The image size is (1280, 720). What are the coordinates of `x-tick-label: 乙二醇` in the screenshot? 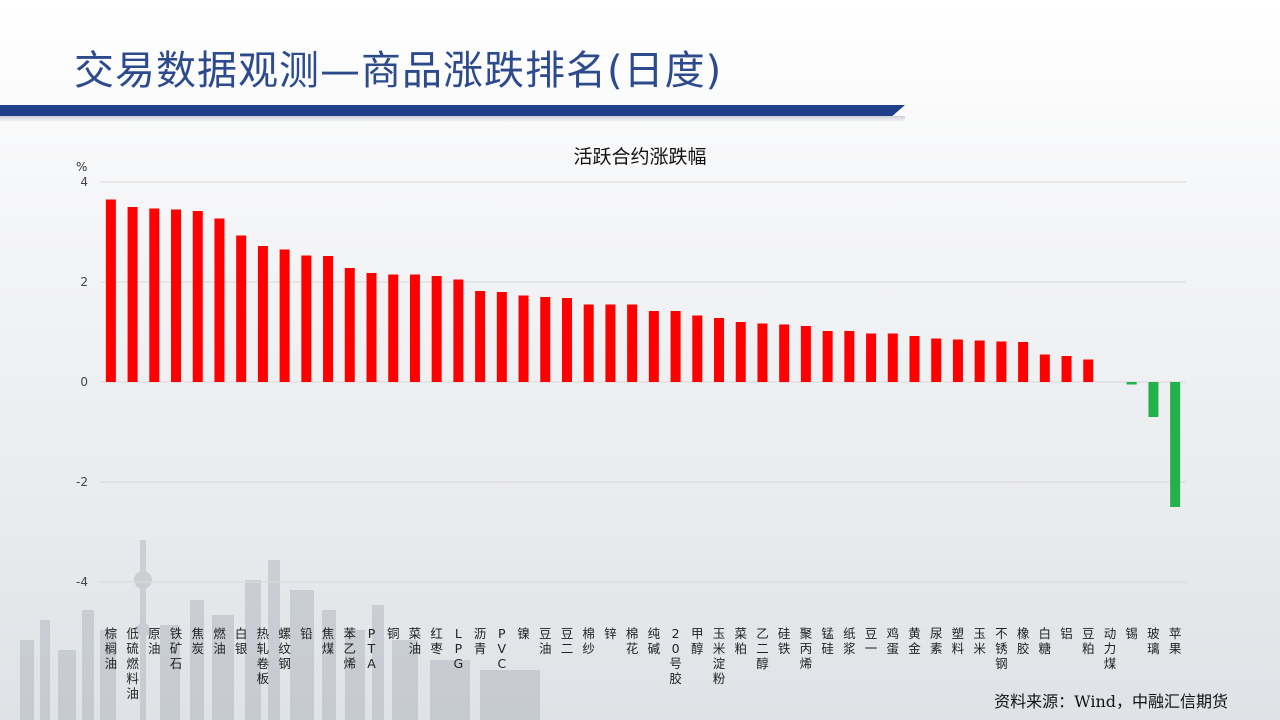 It's located at (762, 648).